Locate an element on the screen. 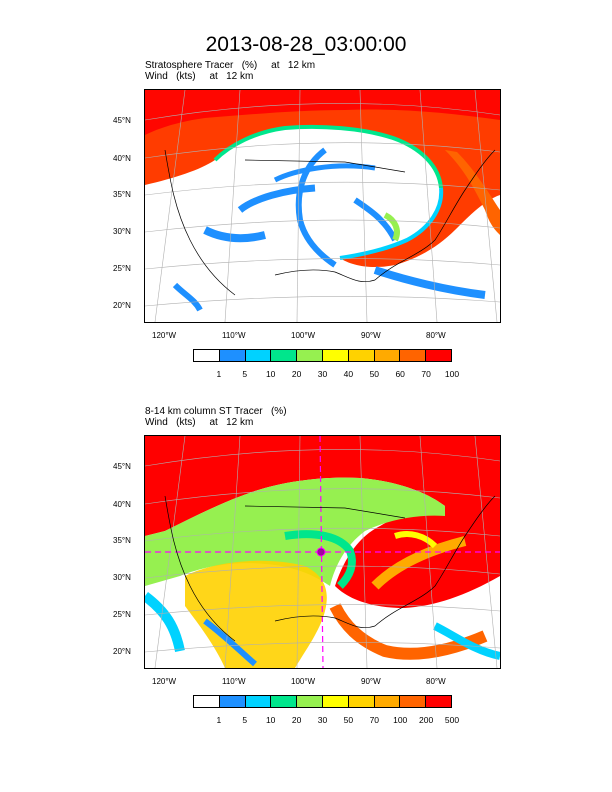 The width and height of the screenshot is (612, 792). panel2-lon-label: 90°W is located at coordinates (371, 681).